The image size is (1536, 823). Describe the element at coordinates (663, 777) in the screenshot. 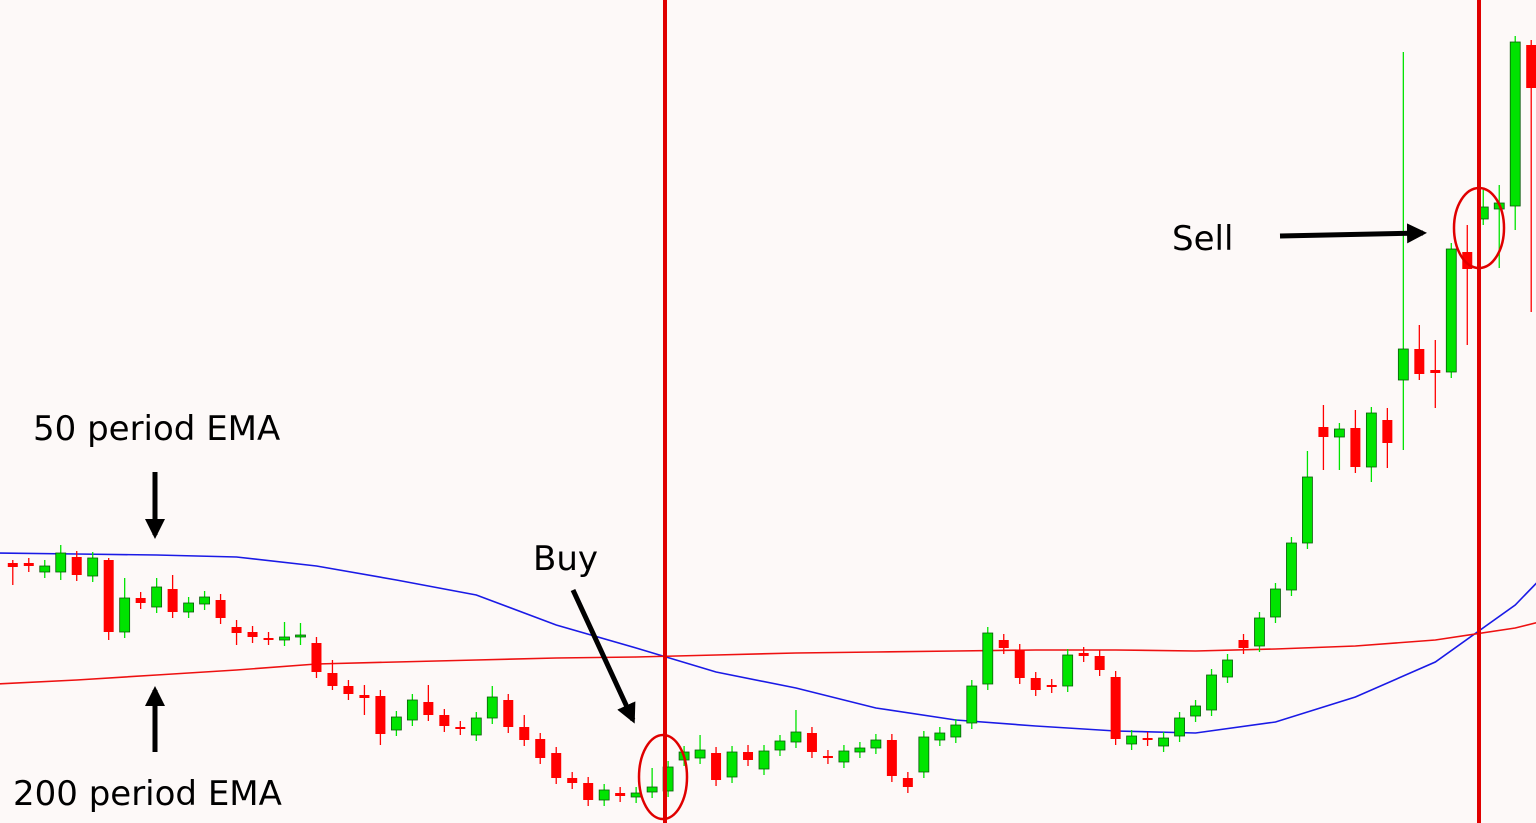

I see `buy-circle` at that location.